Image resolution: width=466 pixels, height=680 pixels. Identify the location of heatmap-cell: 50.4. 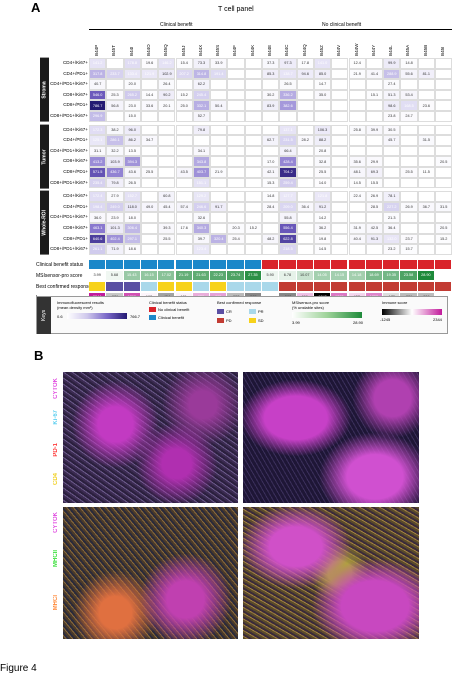
(219, 105).